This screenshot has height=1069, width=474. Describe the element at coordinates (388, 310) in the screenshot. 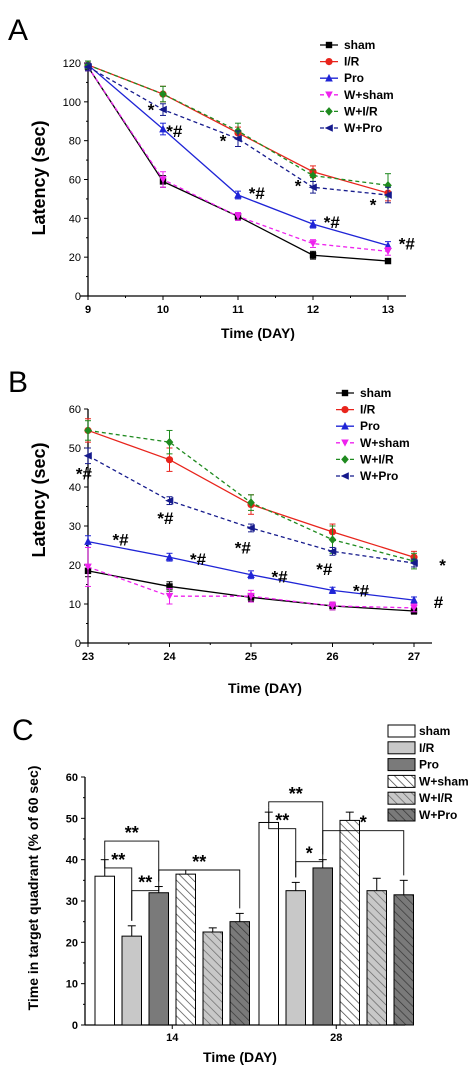

I see `x-tick-label: 13` at that location.